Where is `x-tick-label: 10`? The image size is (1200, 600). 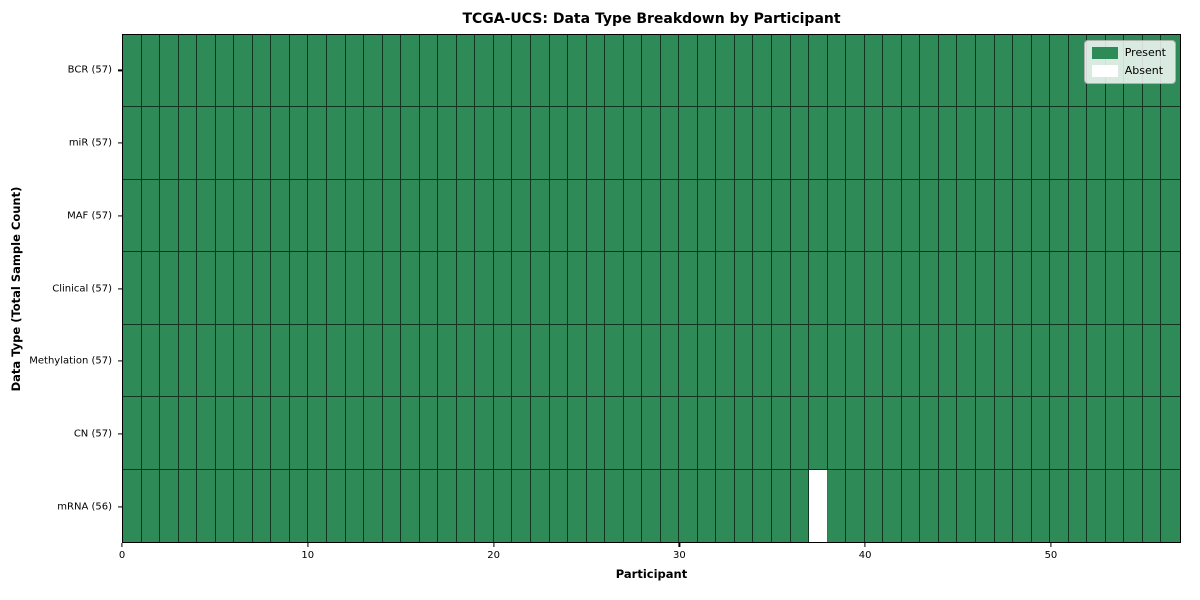
x-tick-label: 10 is located at coordinates (308, 555).